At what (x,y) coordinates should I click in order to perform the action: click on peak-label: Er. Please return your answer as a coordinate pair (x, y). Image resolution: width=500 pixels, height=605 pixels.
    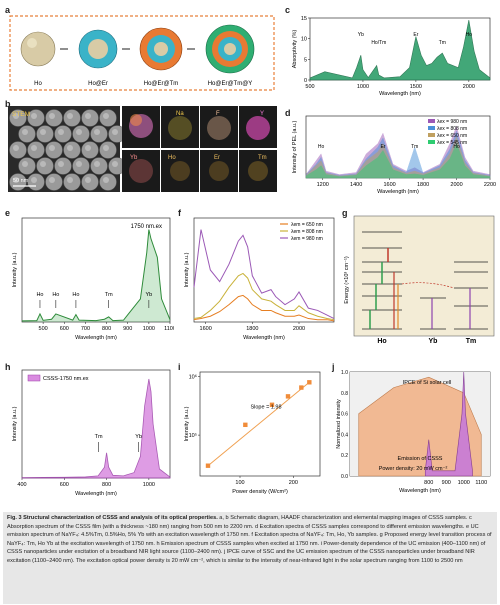
    Looking at the image, I should click on (382, 147).